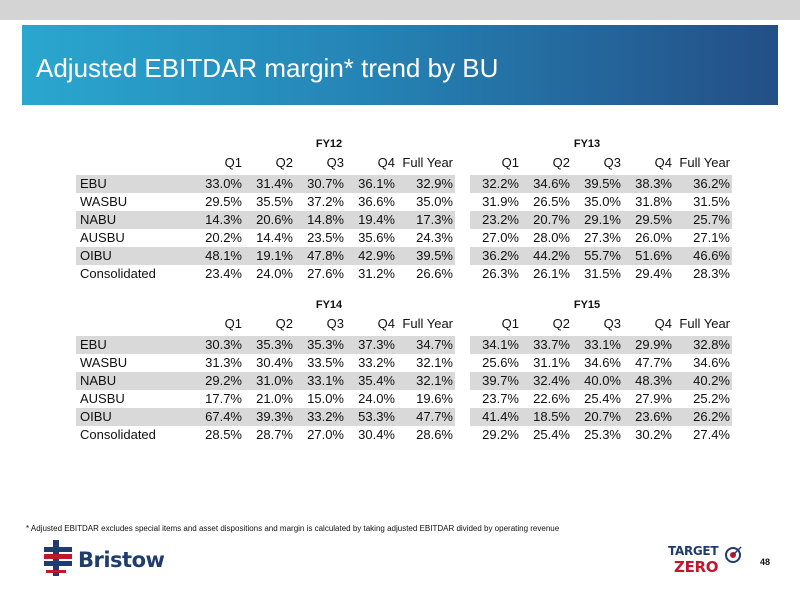 Image resolution: width=800 pixels, height=600 pixels. I want to click on margin-value: 23.6%, so click(648, 417).